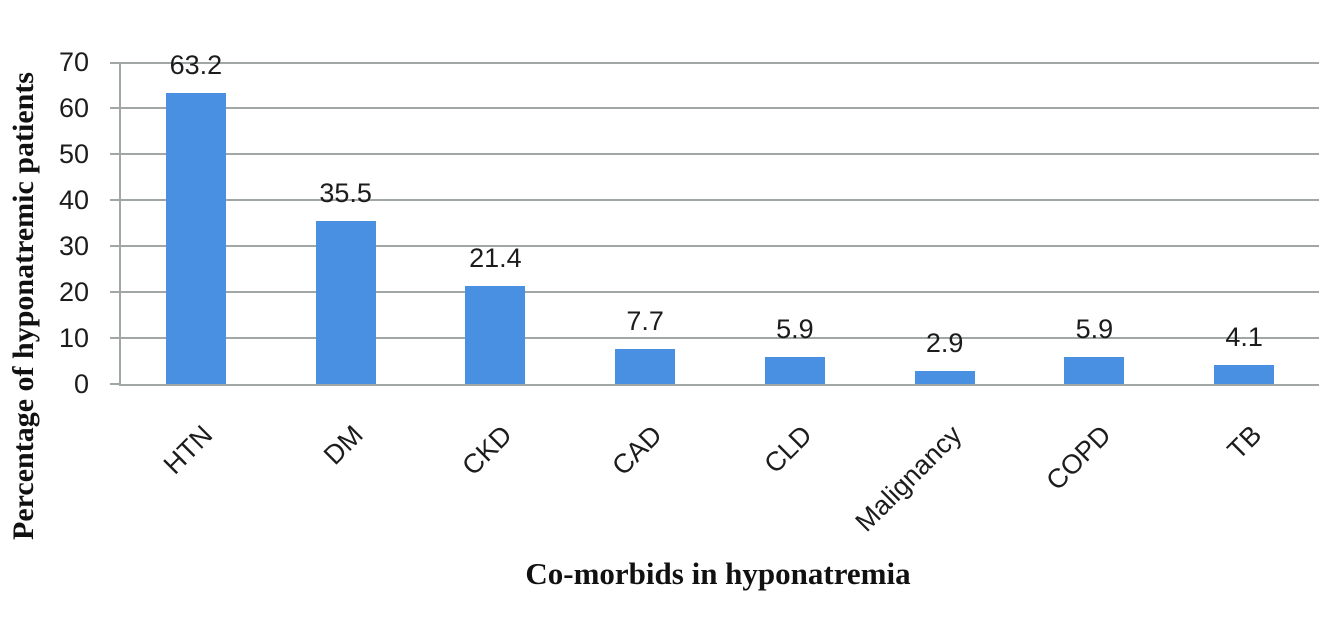 This screenshot has height=621, width=1329. What do you see at coordinates (718, 573) in the screenshot?
I see `x-axis-title: Co-morbids in hyponatremia` at bounding box center [718, 573].